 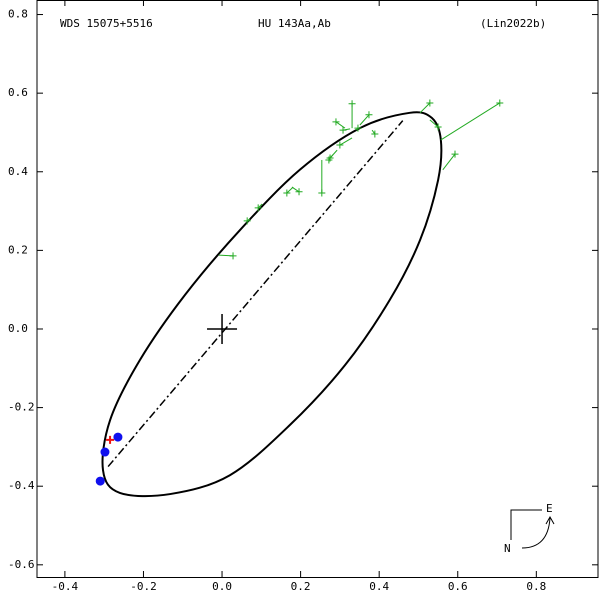 I want to click on compass-north: N, so click(x=507, y=548).